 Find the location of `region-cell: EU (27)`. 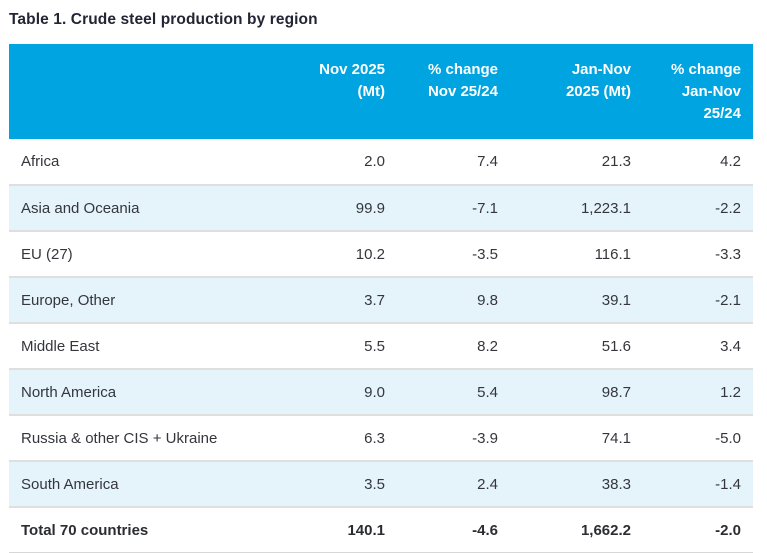

region-cell: EU (27) is located at coordinates (130, 253).